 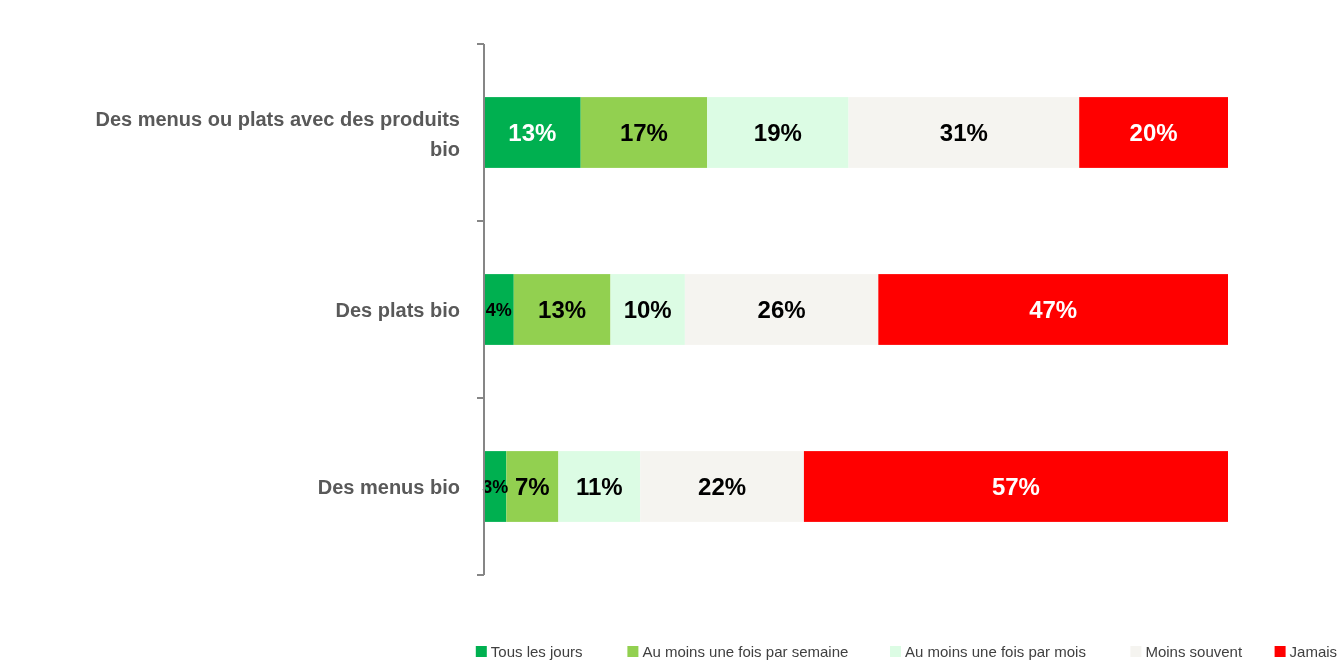 I want to click on data-label: 26%, so click(x=781, y=309).